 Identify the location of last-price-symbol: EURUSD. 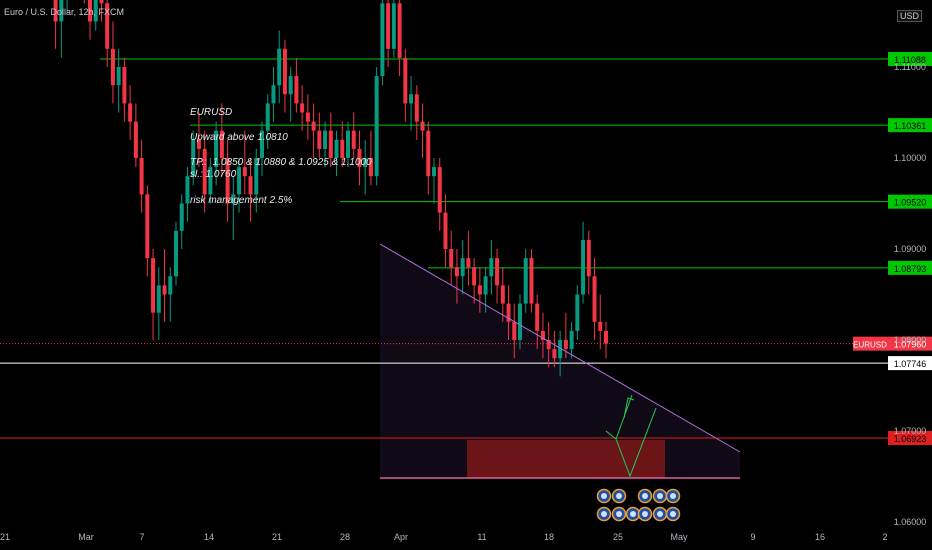
(870, 345).